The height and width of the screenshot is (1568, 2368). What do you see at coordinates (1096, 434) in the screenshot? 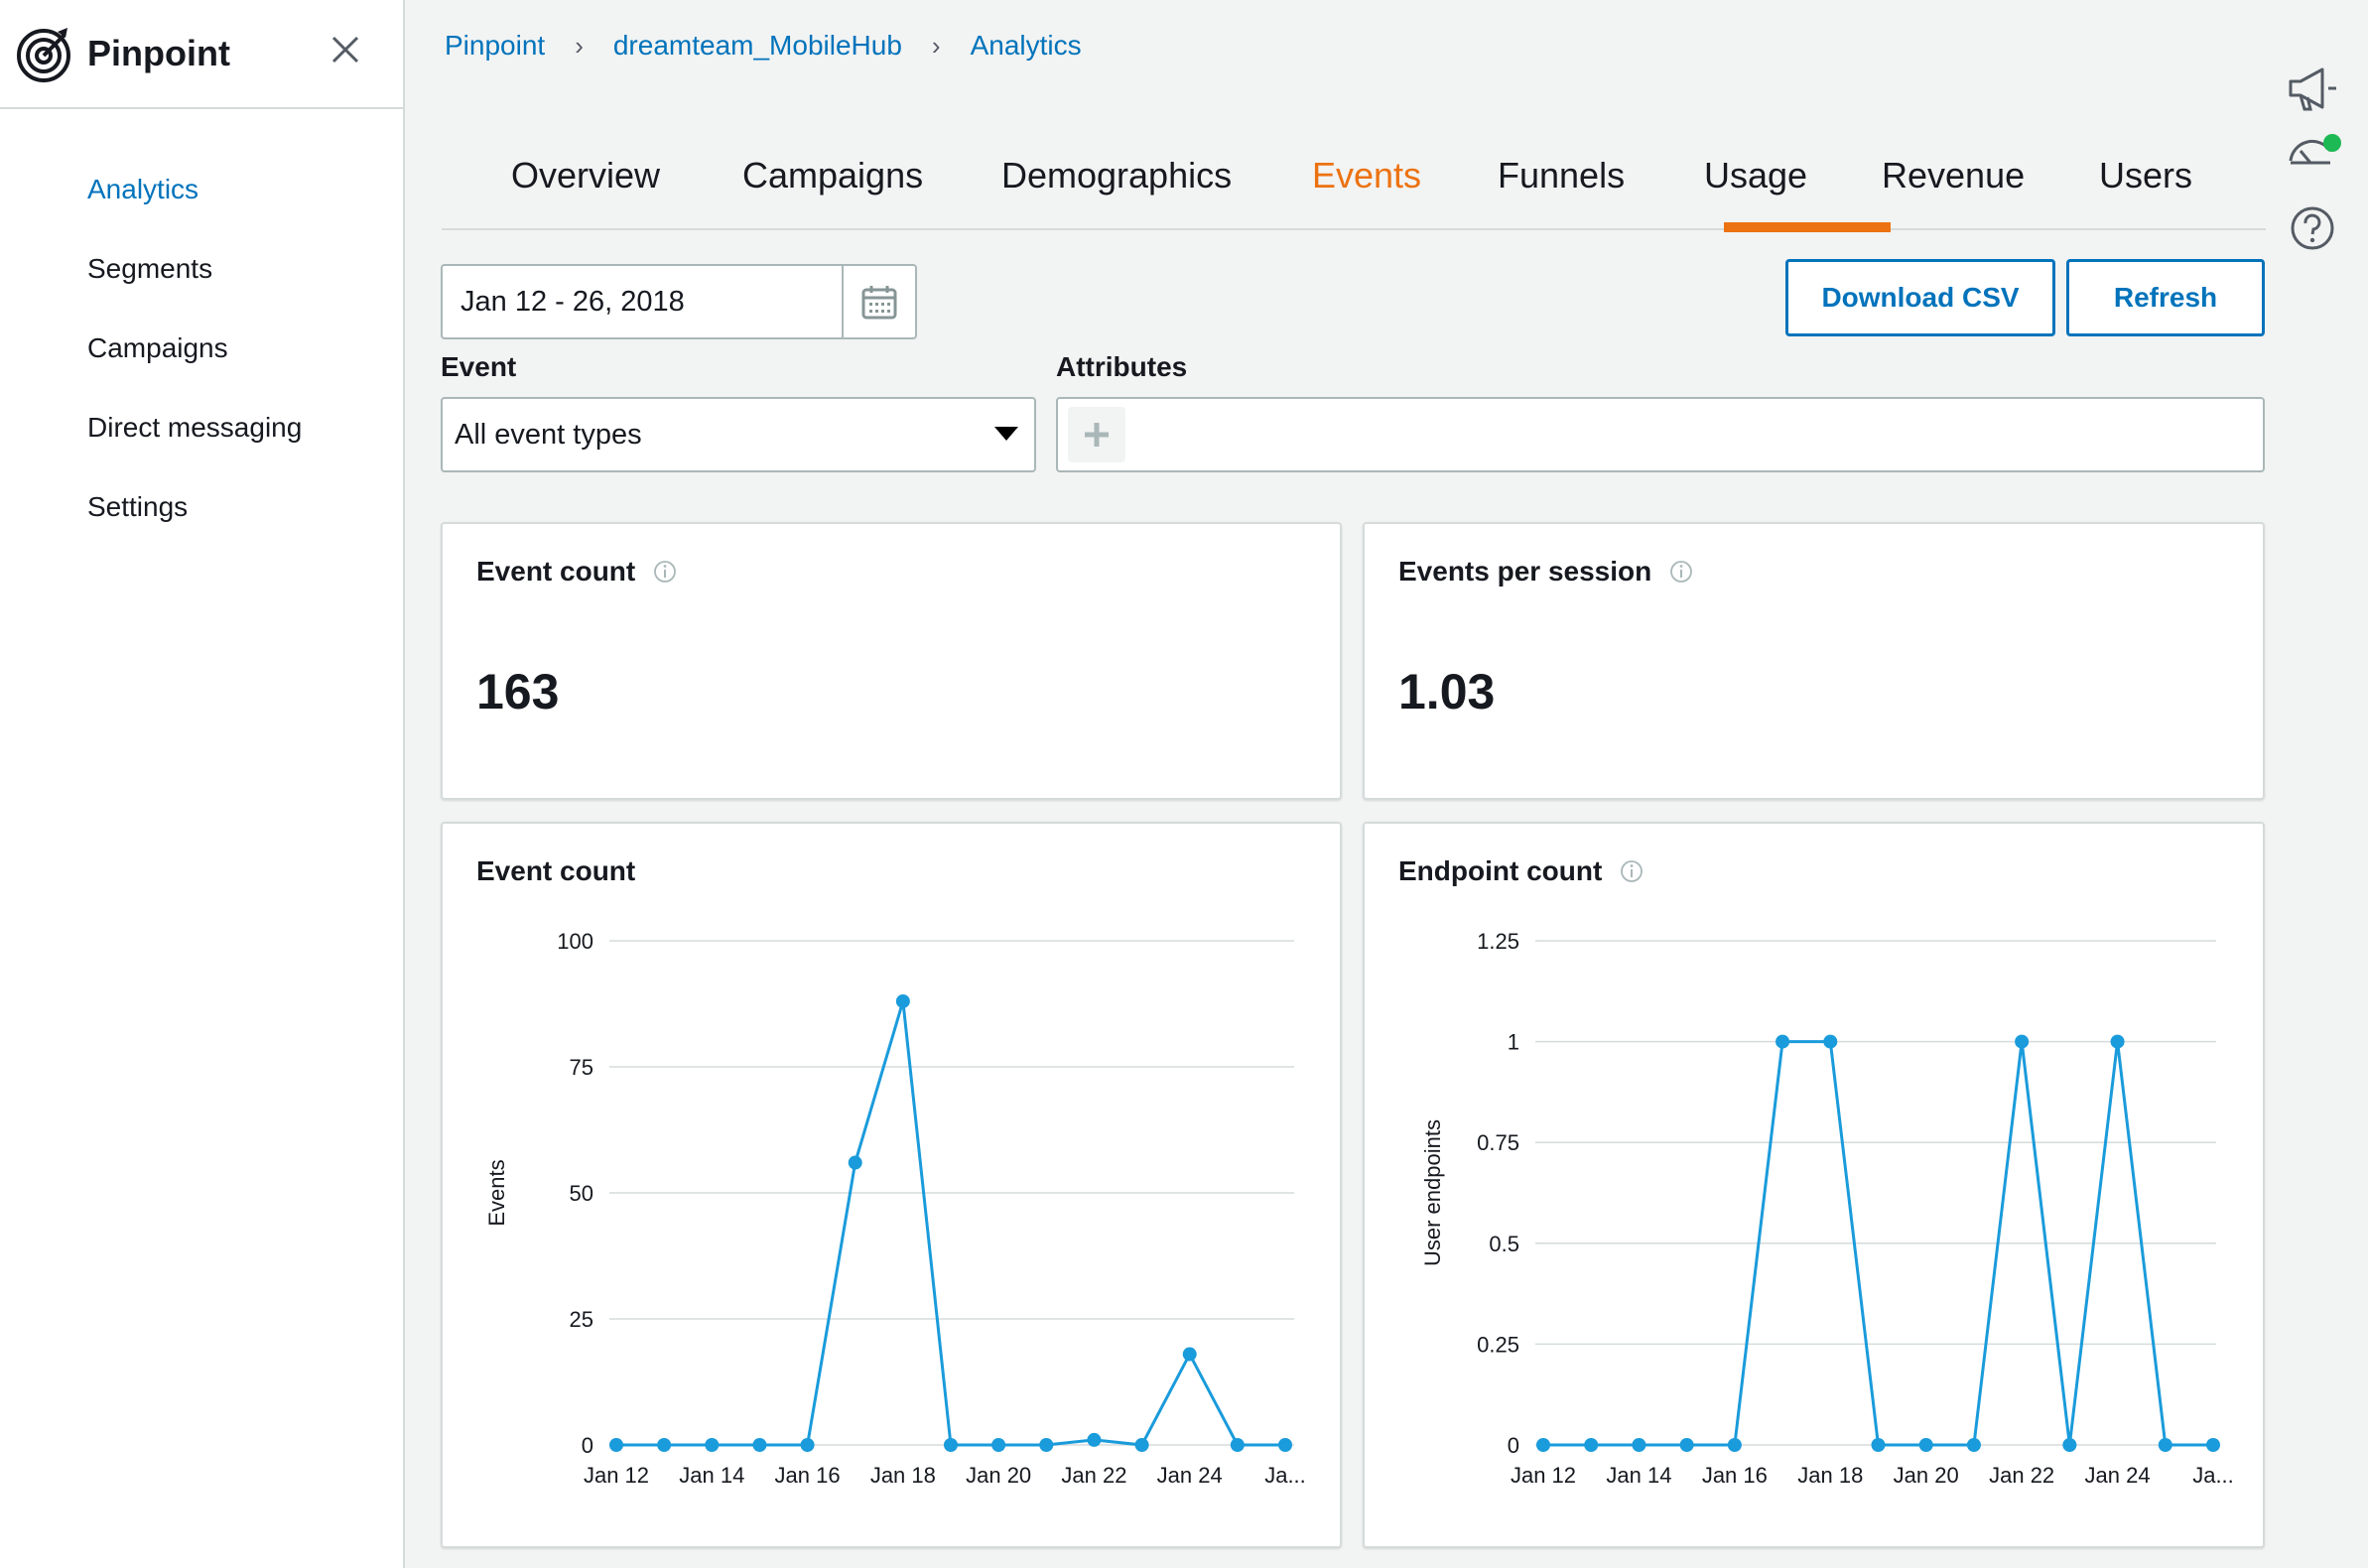
I see `add-attribute-button` at bounding box center [1096, 434].